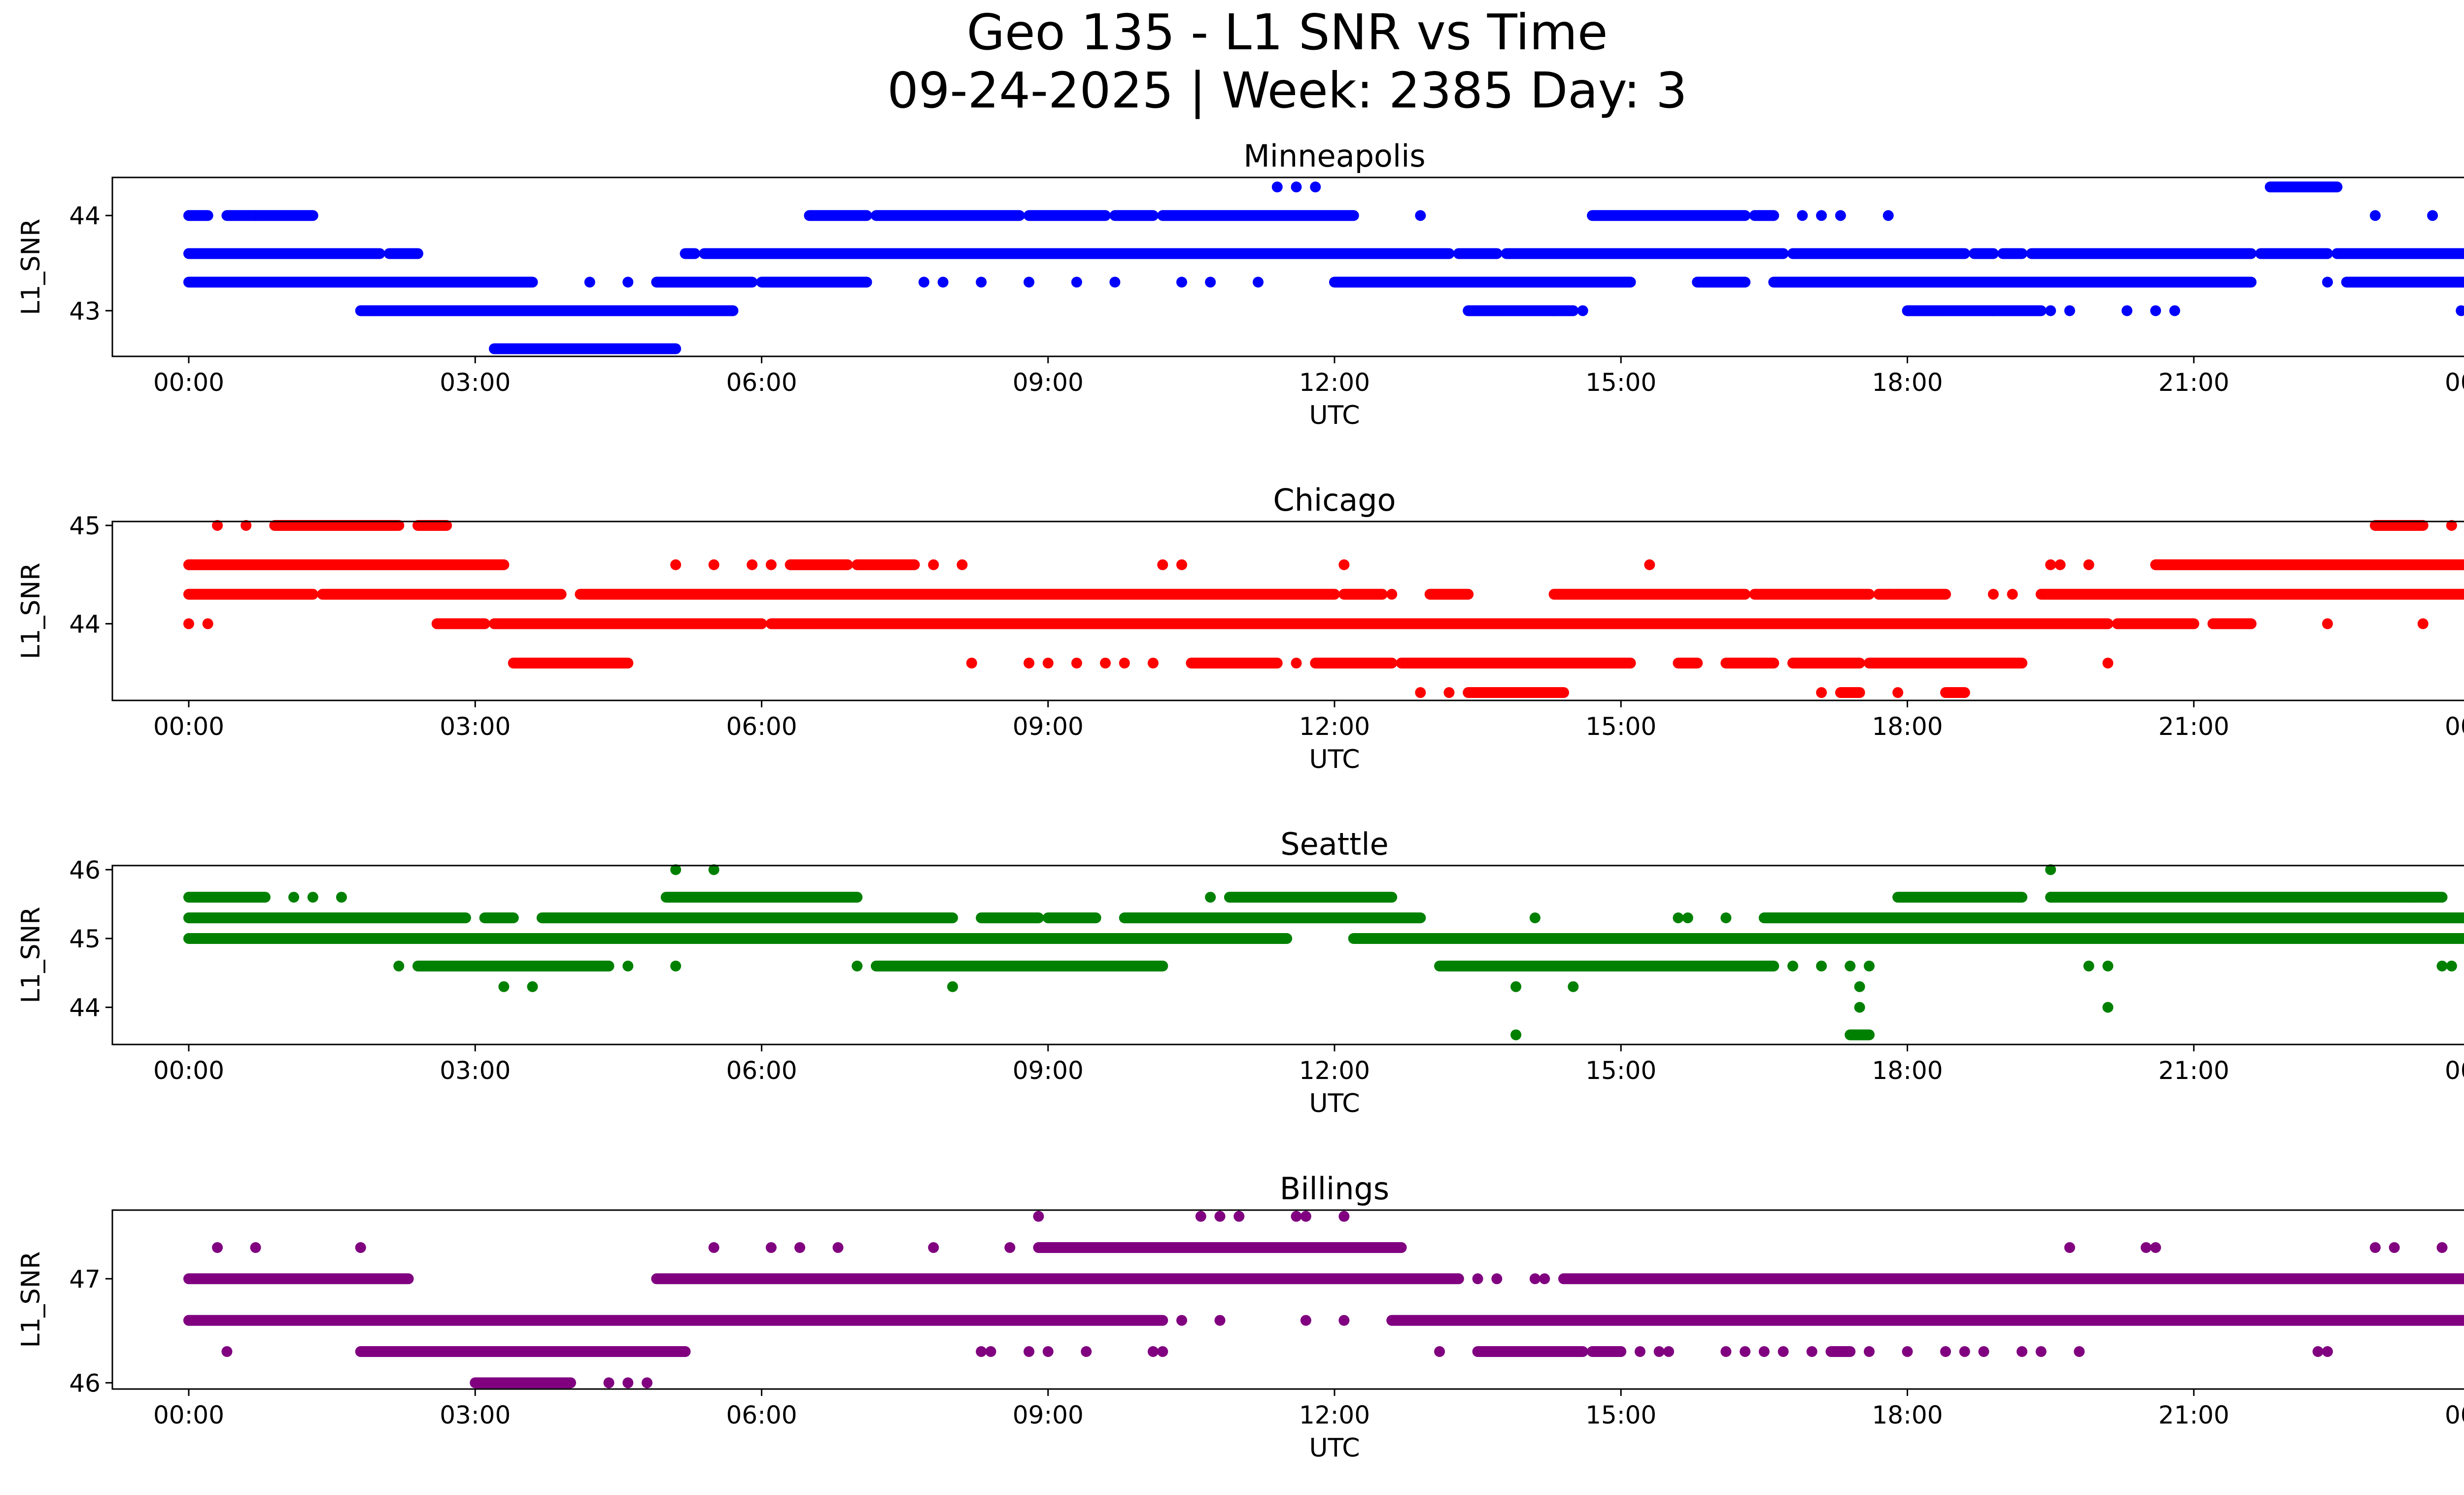 The width and height of the screenshot is (2464, 1495). I want to click on x-tick-label: 15:00, so click(1620, 726).